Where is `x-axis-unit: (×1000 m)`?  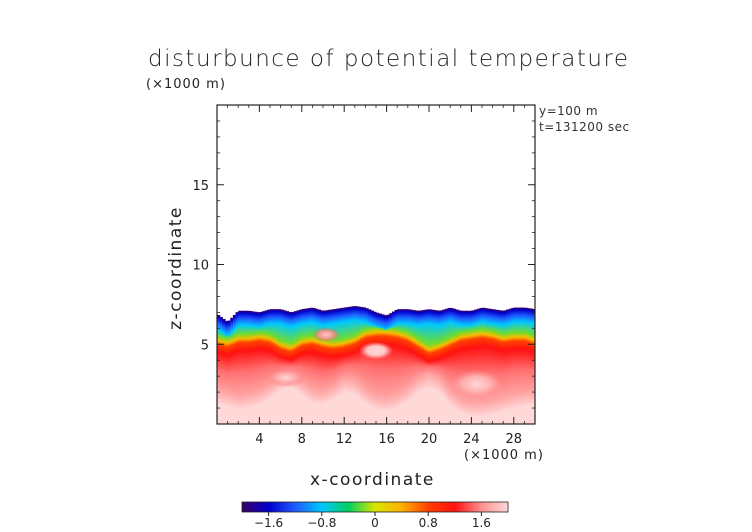 x-axis-unit: (×1000 m) is located at coordinates (504, 455).